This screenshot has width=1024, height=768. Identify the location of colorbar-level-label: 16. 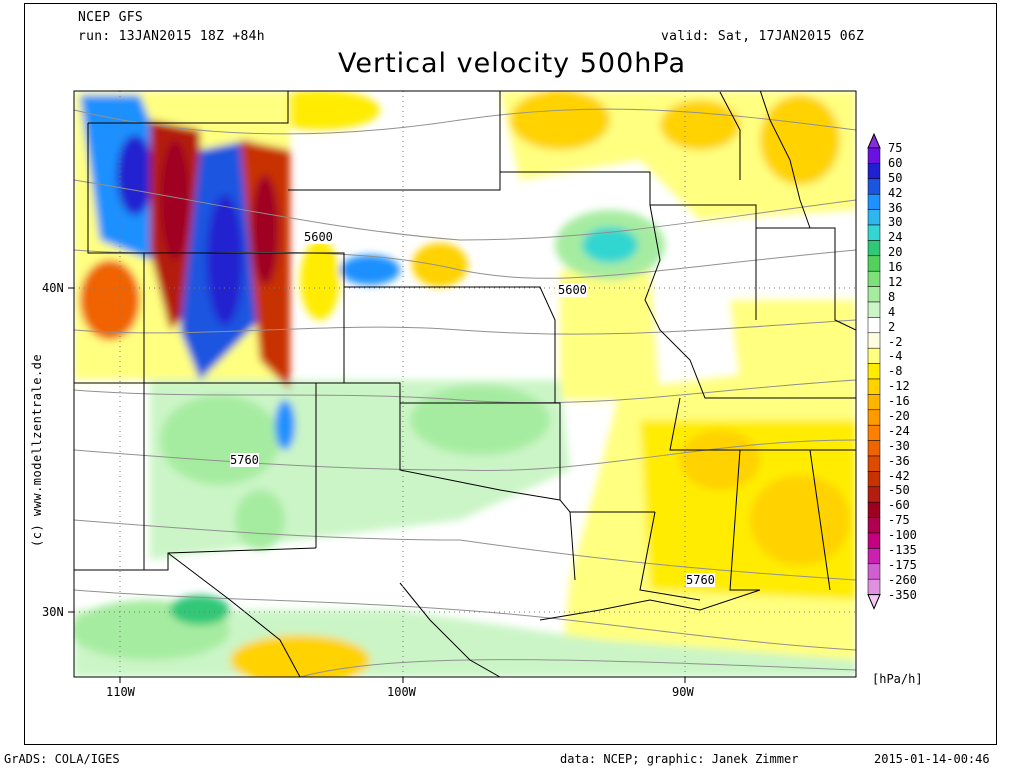
(895, 267).